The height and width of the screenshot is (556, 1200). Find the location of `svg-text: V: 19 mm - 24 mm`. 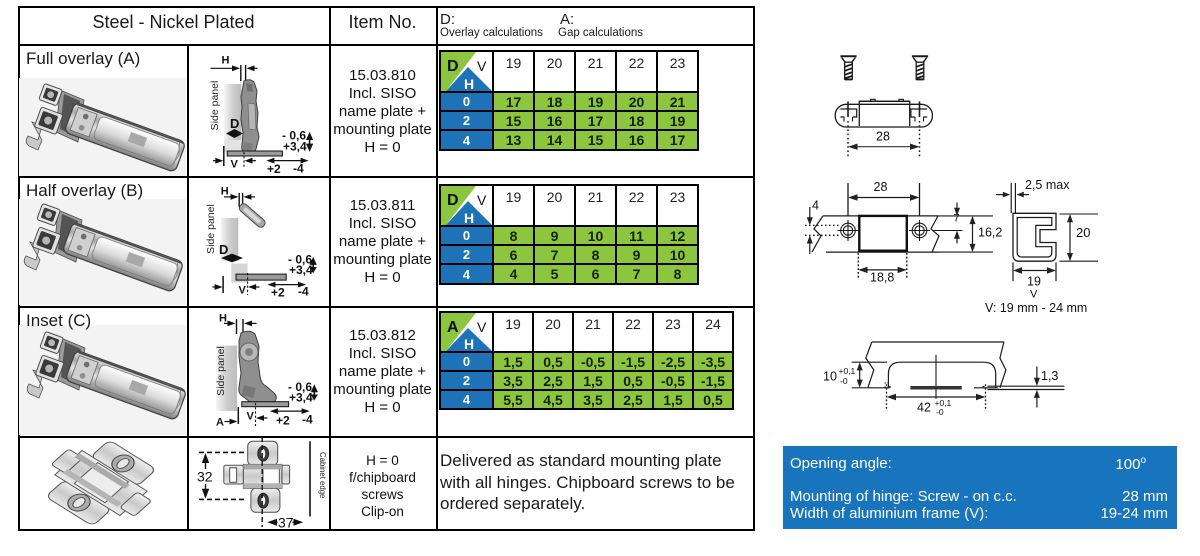

svg-text: V: 19 mm - 24 mm is located at coordinates (1036, 308).